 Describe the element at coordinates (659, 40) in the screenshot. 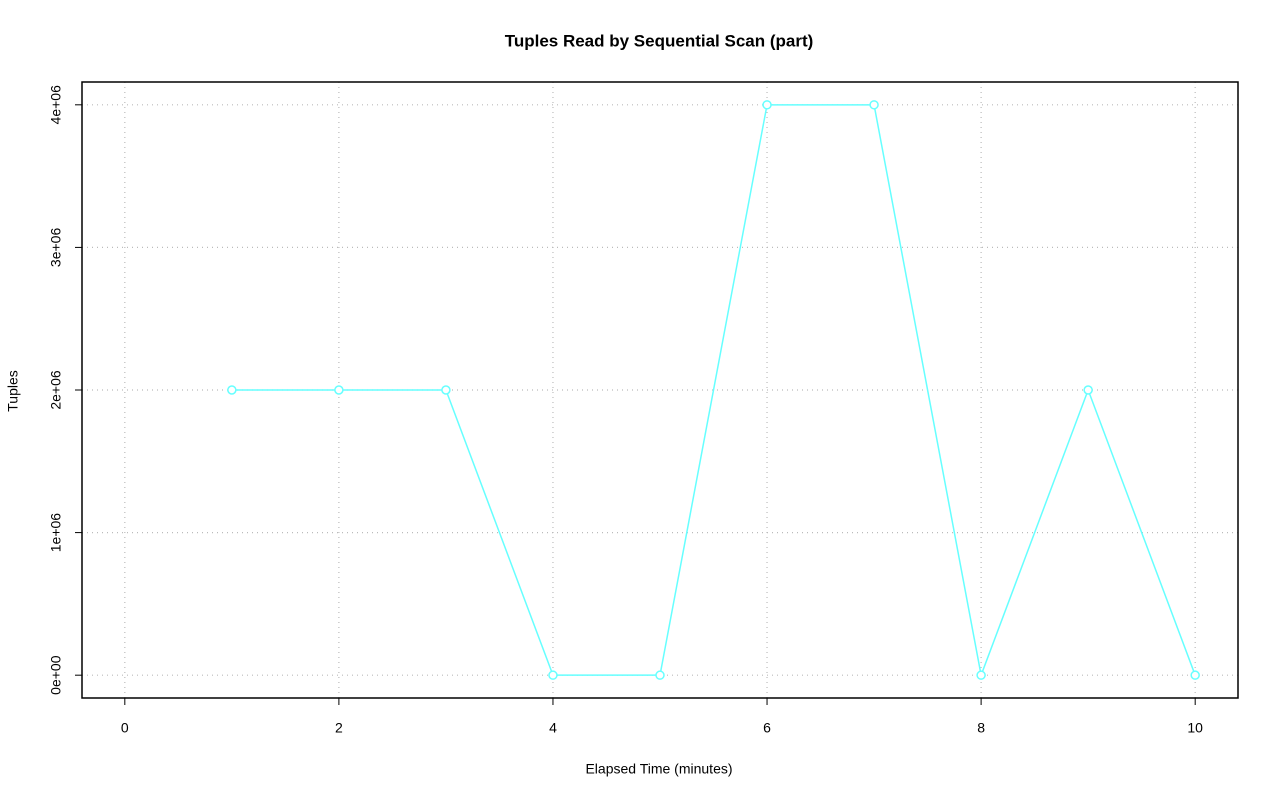

I see `chart-title: Tuples Read by Sequential Scan (part)` at that location.